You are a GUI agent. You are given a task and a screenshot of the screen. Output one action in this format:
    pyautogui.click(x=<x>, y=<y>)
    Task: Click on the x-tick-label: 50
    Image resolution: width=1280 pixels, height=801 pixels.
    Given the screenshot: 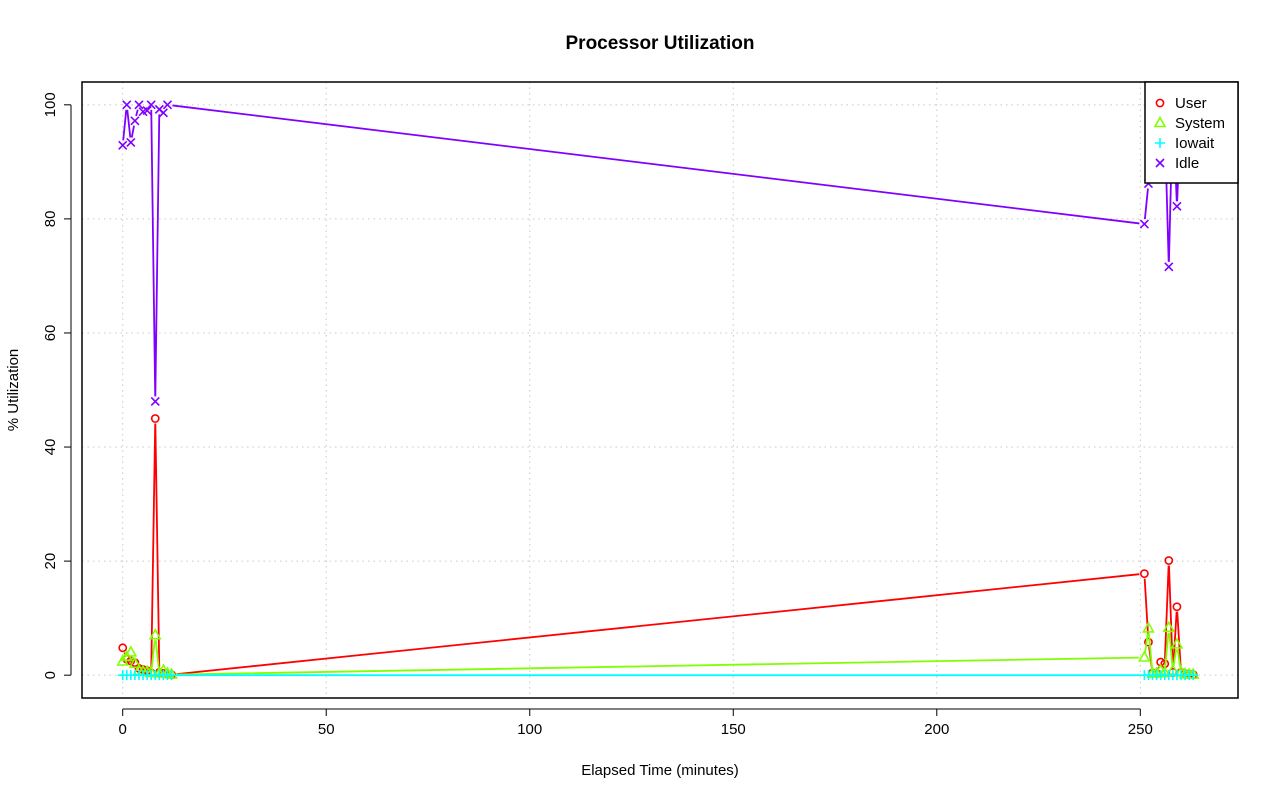 What is the action you would take?
    pyautogui.click(x=326, y=729)
    